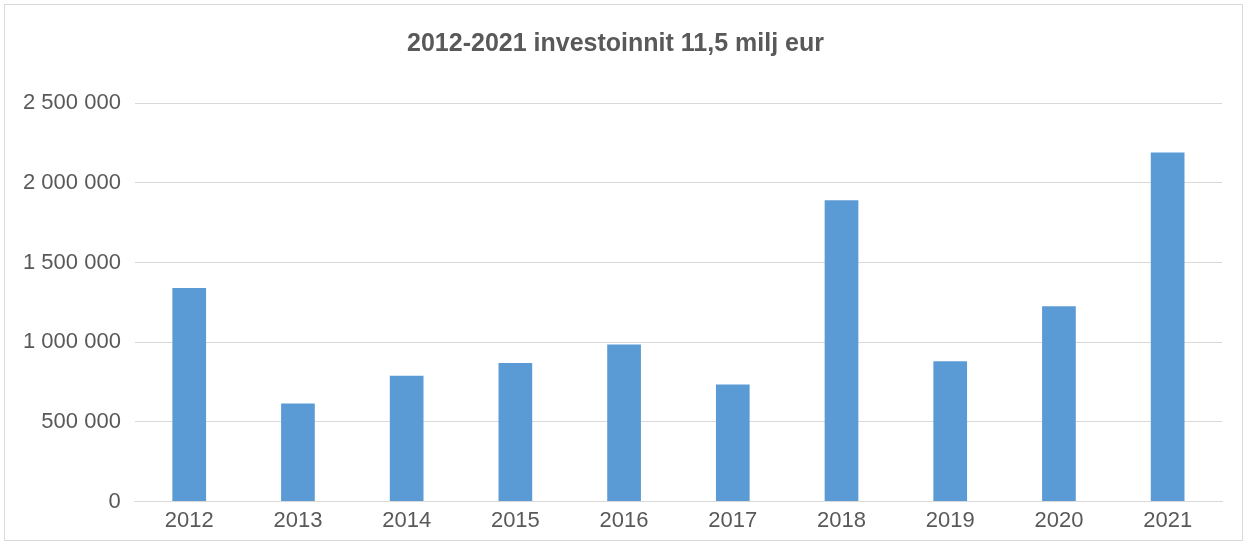  Describe the element at coordinates (950, 519) in the screenshot. I see `x-tick-label: 2019` at that location.